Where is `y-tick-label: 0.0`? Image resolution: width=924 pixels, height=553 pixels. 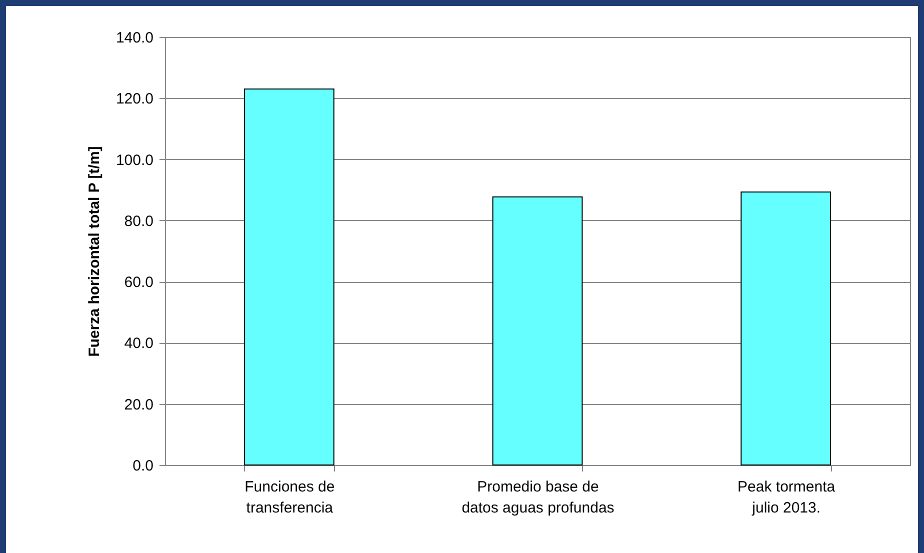
y-tick-label: 0.0 is located at coordinates (143, 466).